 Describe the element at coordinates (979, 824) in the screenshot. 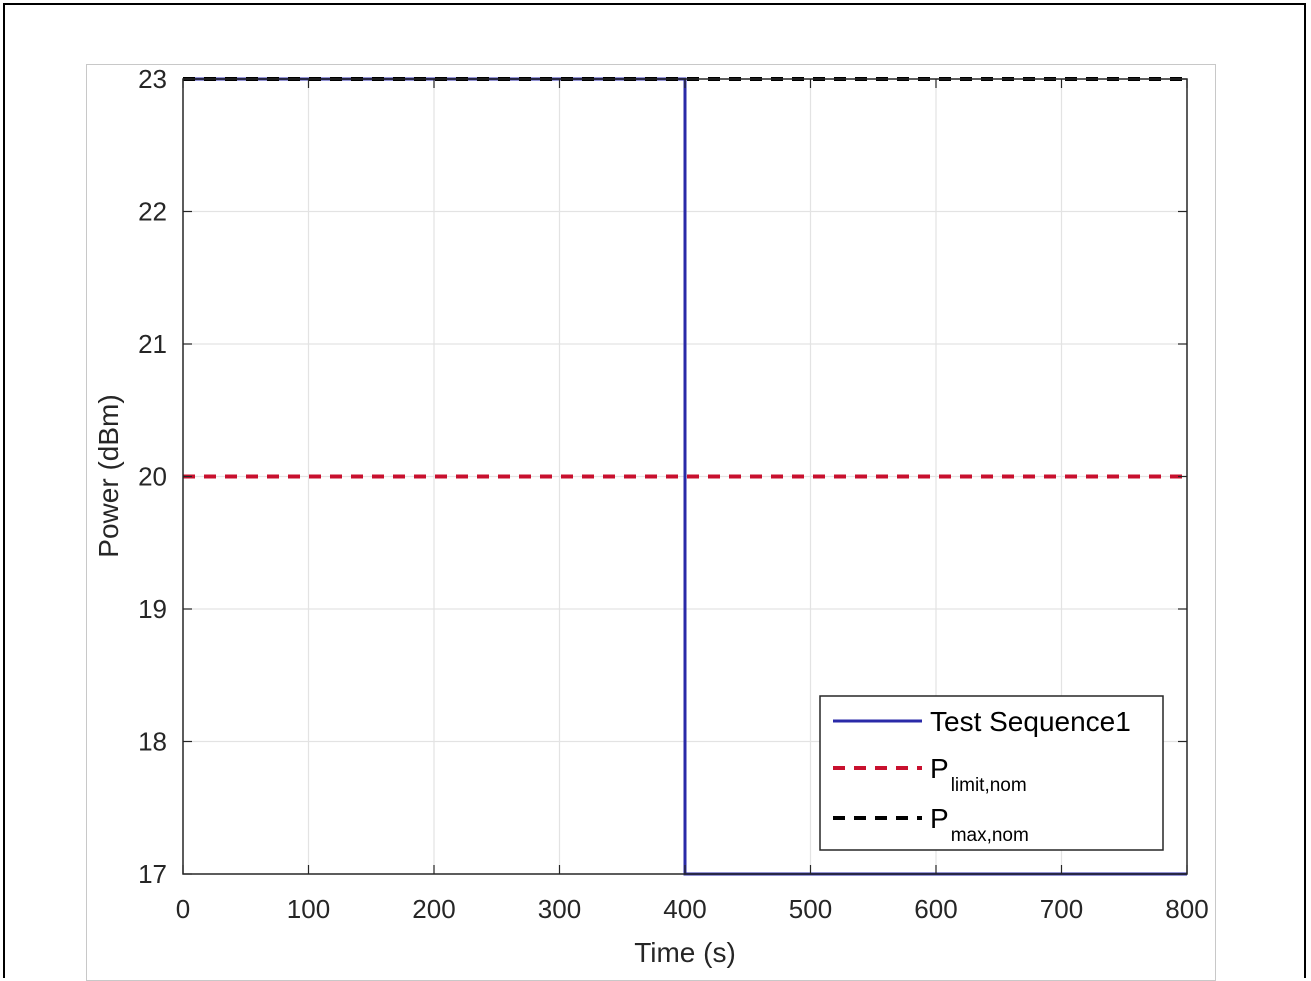

I see `legend-label-2: Pmax,nom` at that location.